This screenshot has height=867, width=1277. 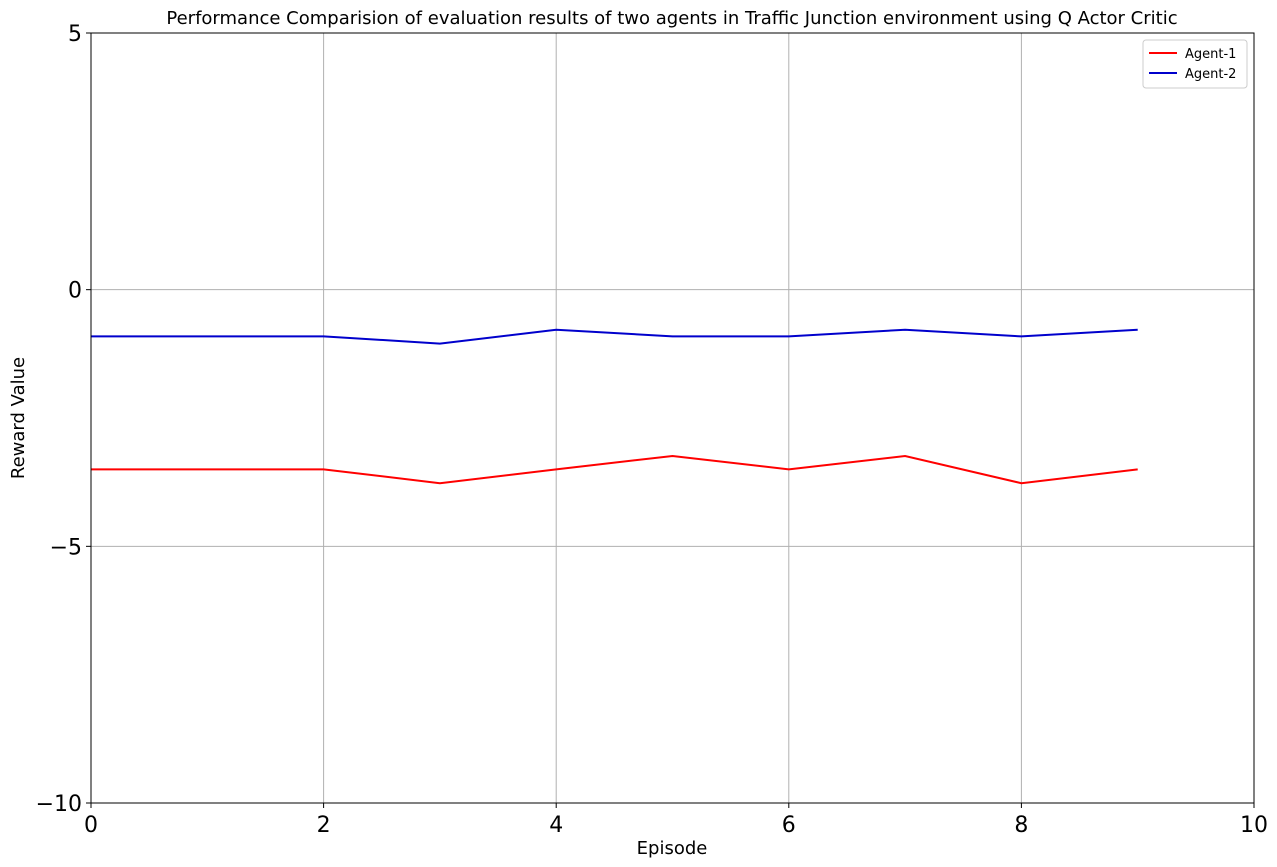 I want to click on y-tick-label: 0, so click(x=75, y=291).